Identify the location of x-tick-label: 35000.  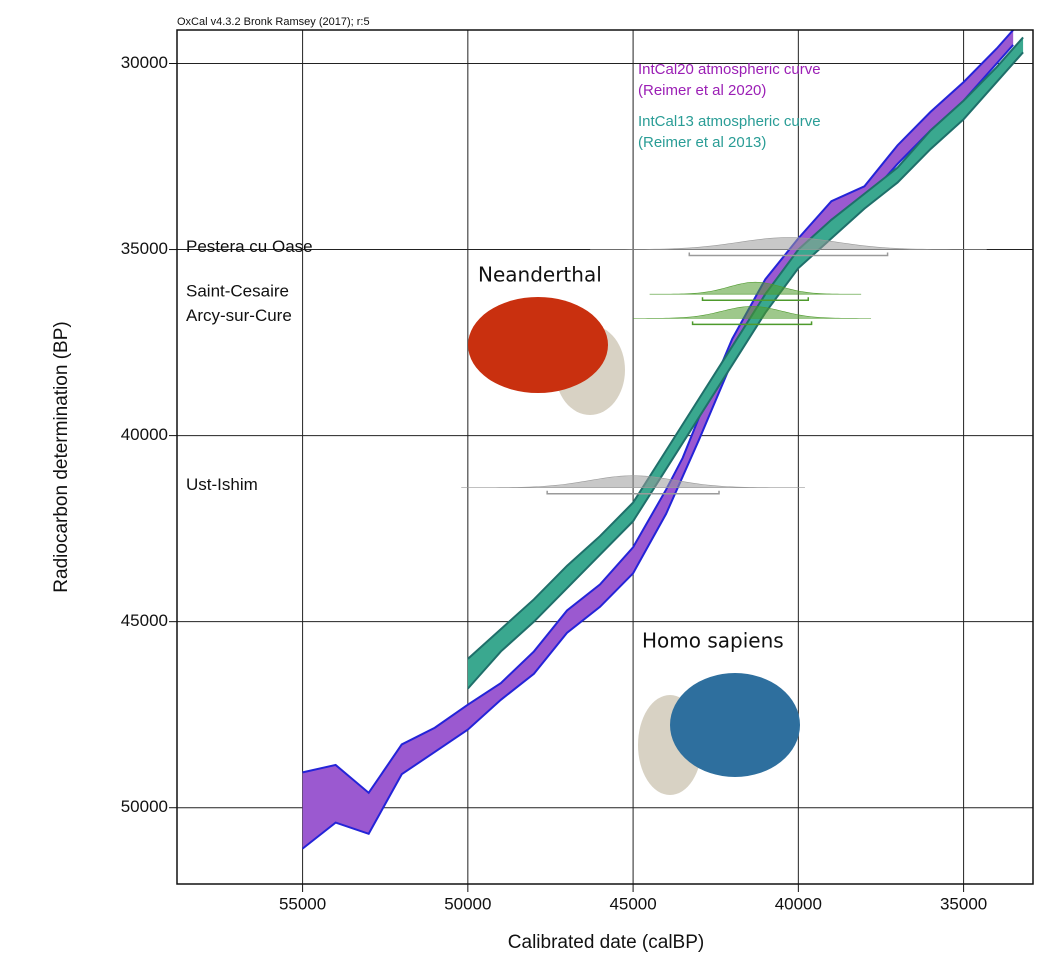
(963, 903).